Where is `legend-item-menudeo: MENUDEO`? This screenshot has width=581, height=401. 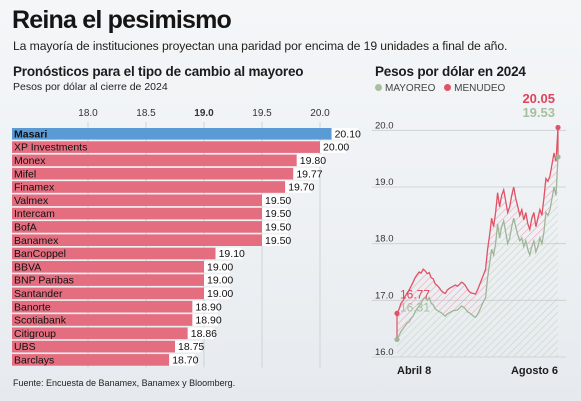
legend-item-menudeo: MENUDEO is located at coordinates (474, 88).